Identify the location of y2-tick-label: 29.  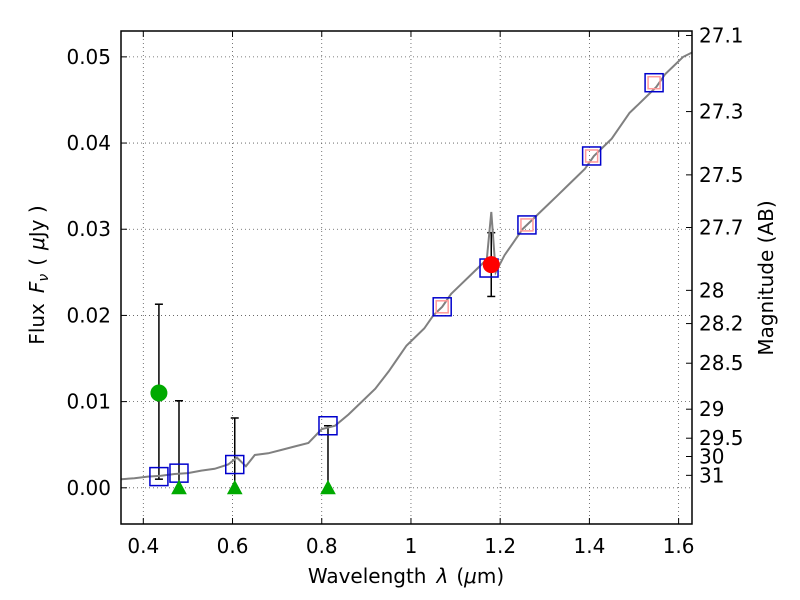
(711, 409).